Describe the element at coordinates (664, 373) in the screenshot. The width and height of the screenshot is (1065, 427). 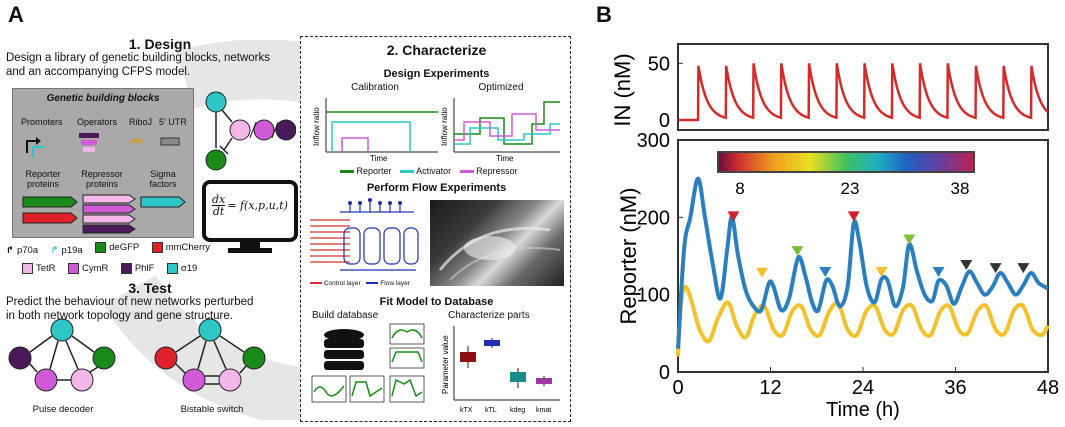
I see `reporter-y-tick-label: 0` at that location.